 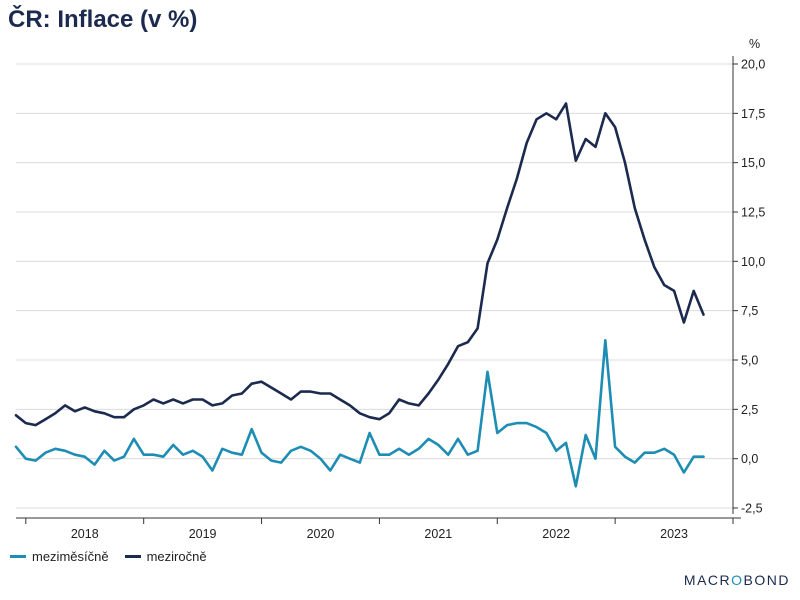 What do you see at coordinates (18, 556) in the screenshot?
I see `legend-swatch-mom` at bounding box center [18, 556].